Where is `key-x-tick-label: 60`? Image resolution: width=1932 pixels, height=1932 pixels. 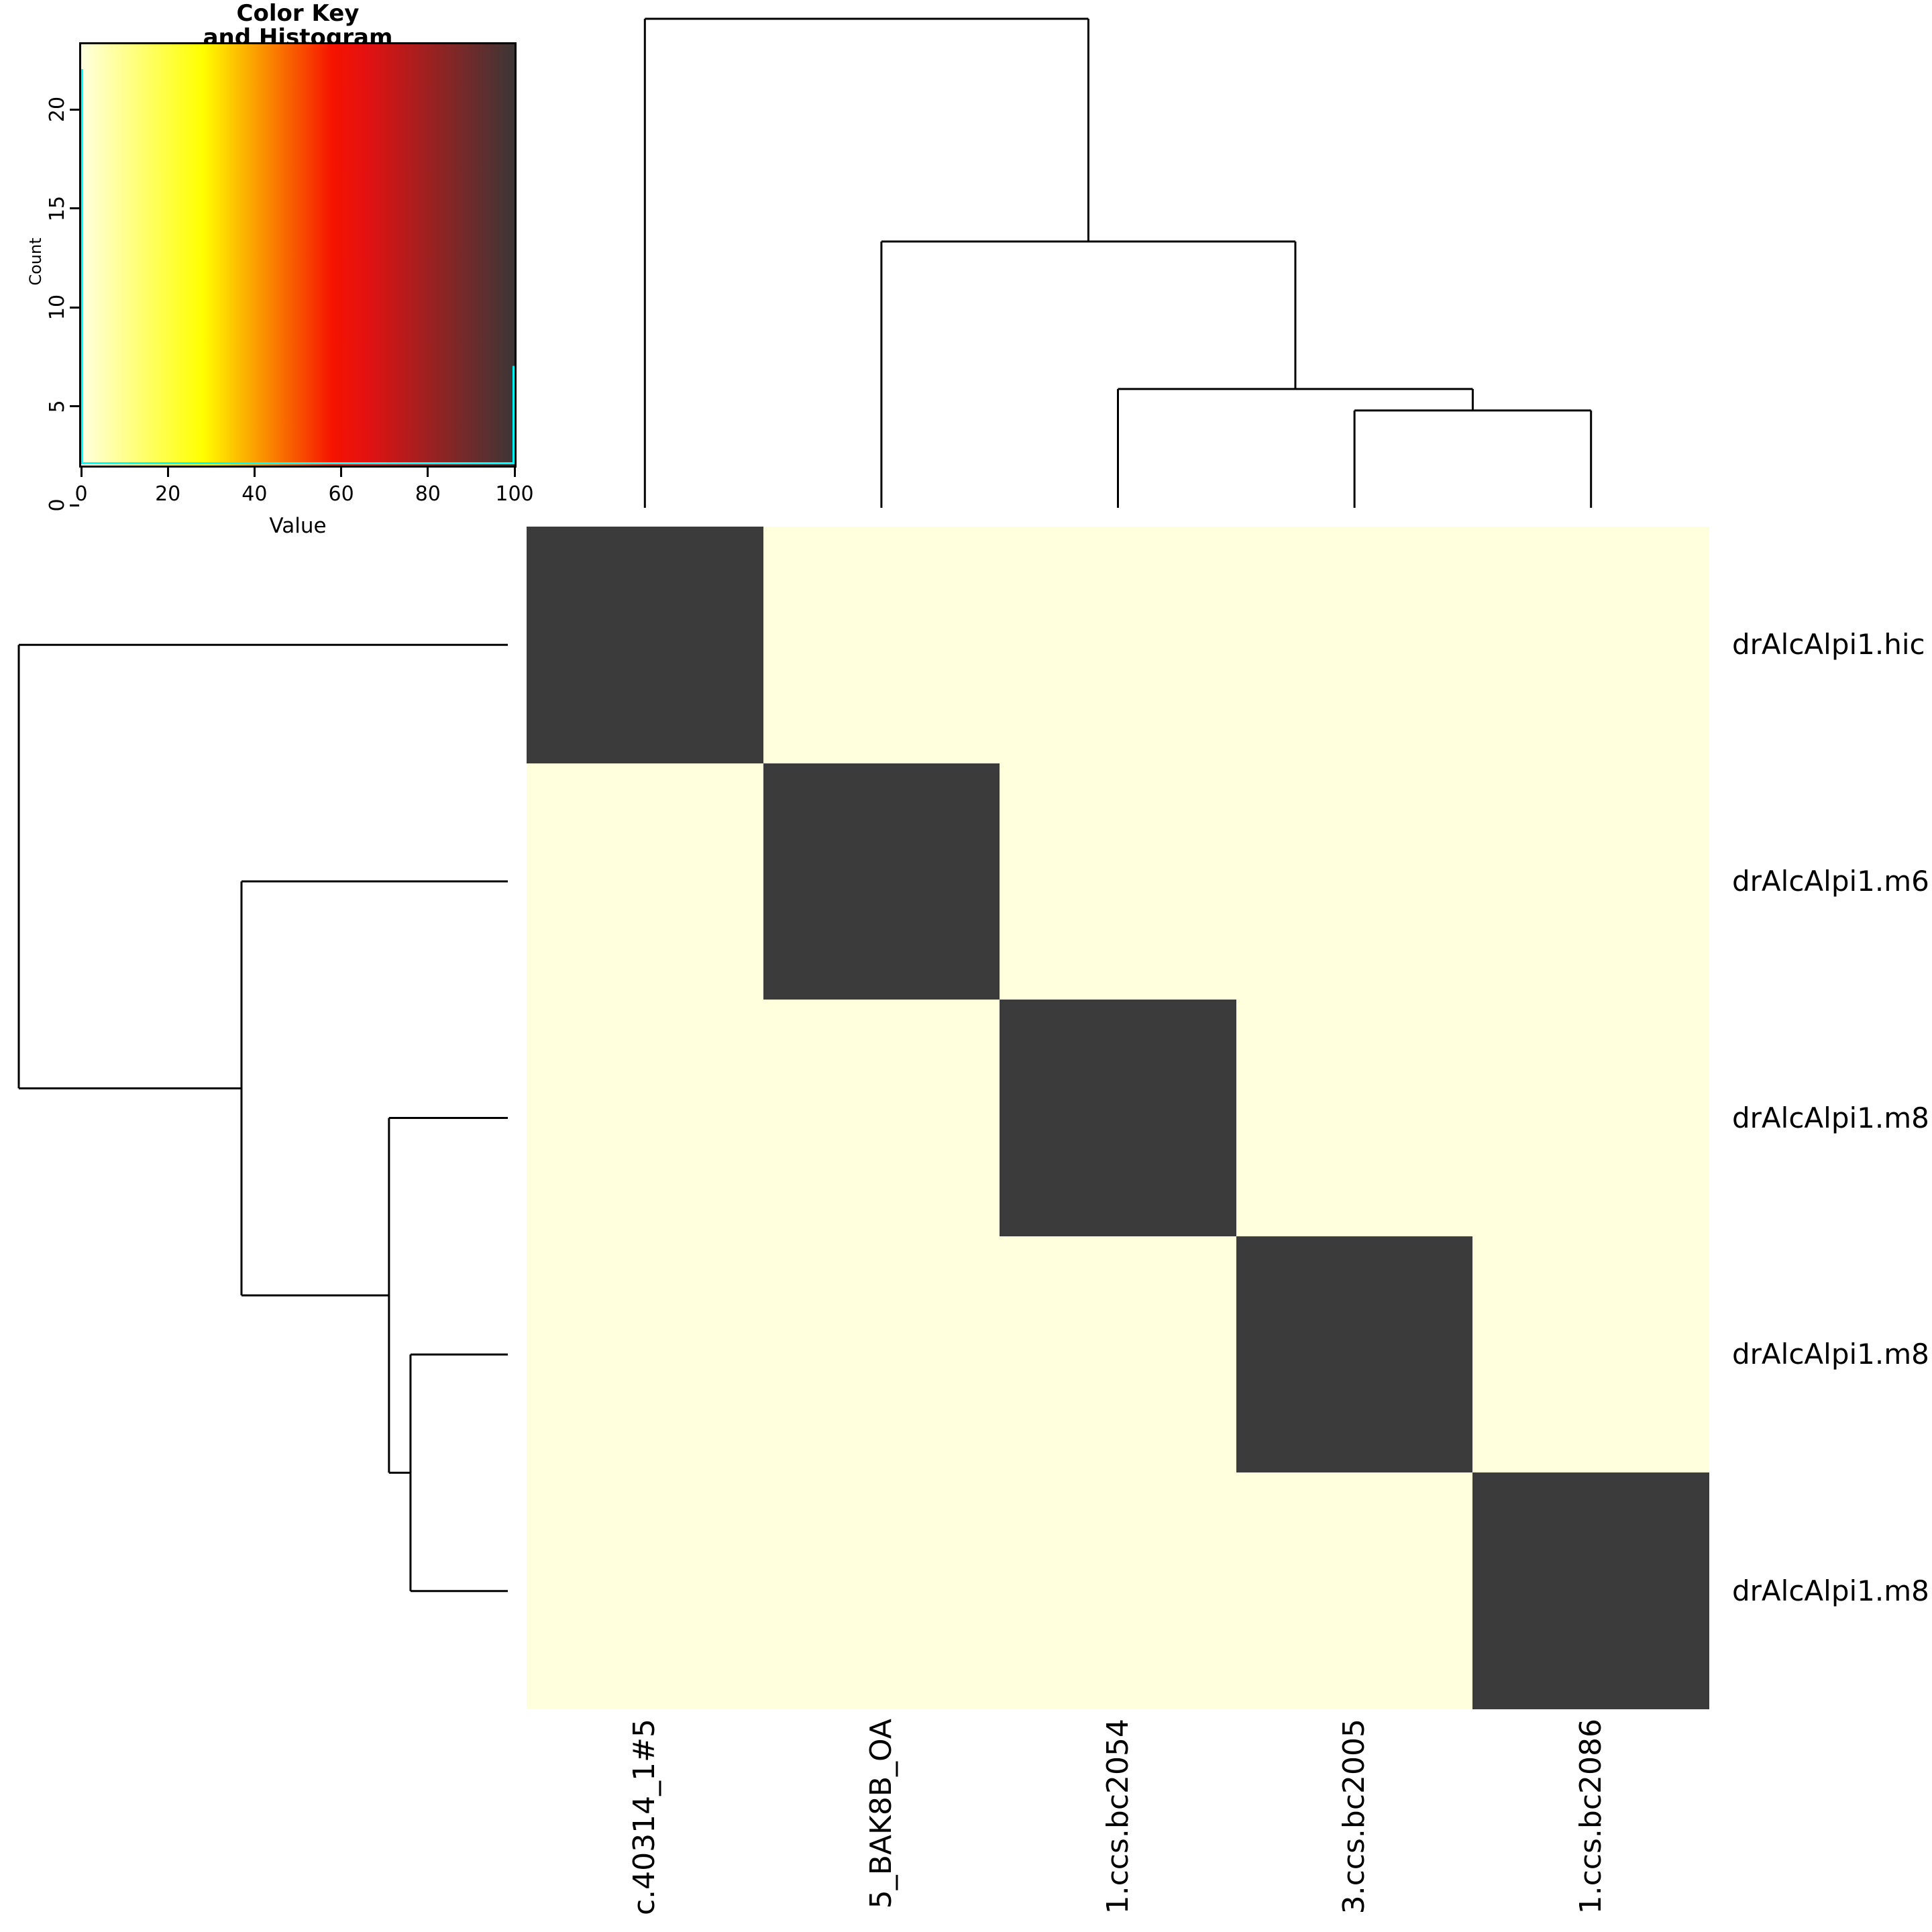
key-x-tick-label: 60 is located at coordinates (341, 494).